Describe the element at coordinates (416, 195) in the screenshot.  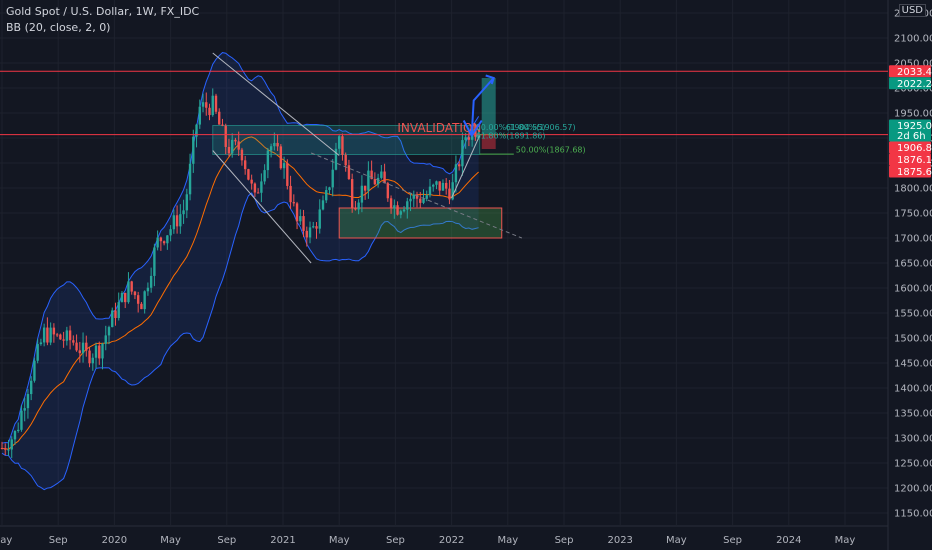
I see `dashed-trend-line` at that location.